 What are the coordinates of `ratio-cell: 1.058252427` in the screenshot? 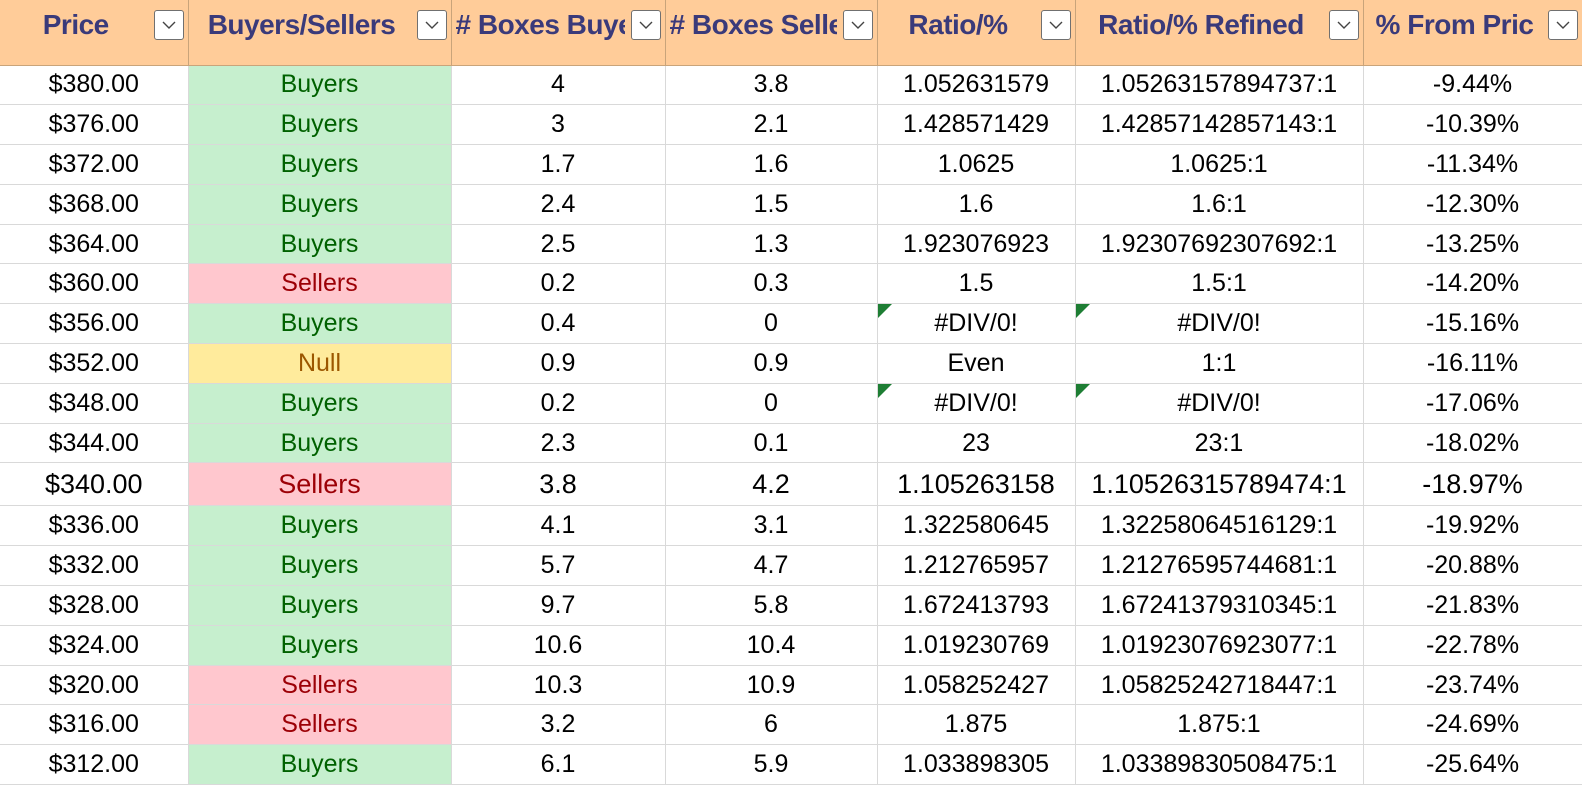 It's located at (976, 685).